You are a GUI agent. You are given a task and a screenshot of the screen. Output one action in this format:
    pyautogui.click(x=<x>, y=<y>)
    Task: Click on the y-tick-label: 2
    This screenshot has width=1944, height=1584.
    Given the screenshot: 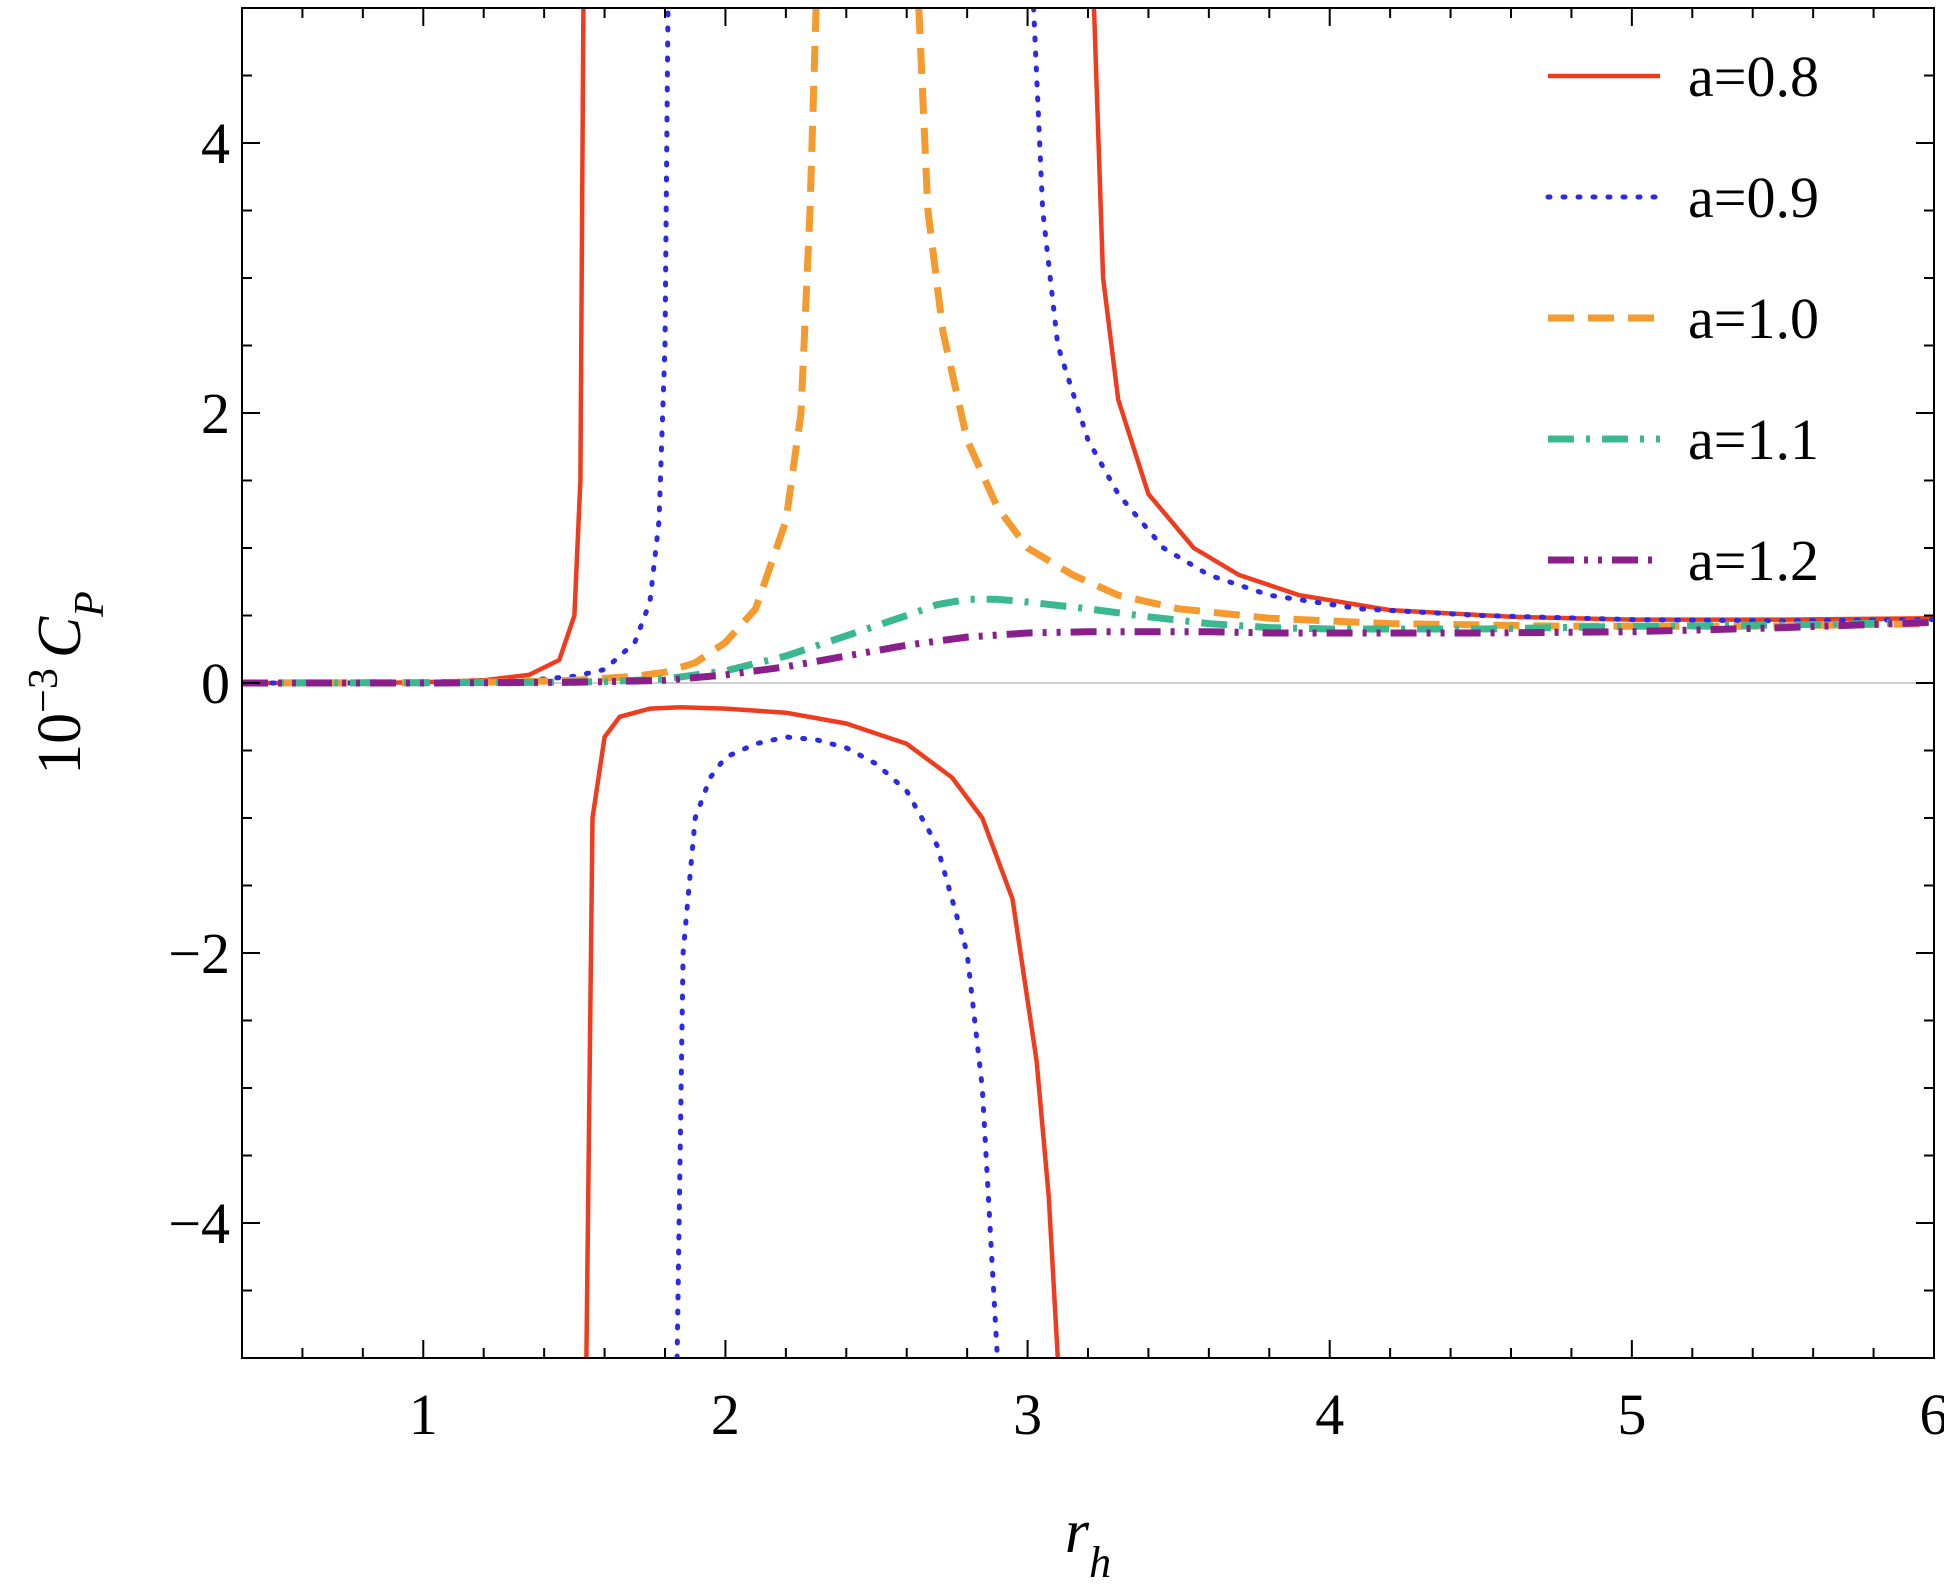 What is the action you would take?
    pyautogui.click(x=215, y=413)
    